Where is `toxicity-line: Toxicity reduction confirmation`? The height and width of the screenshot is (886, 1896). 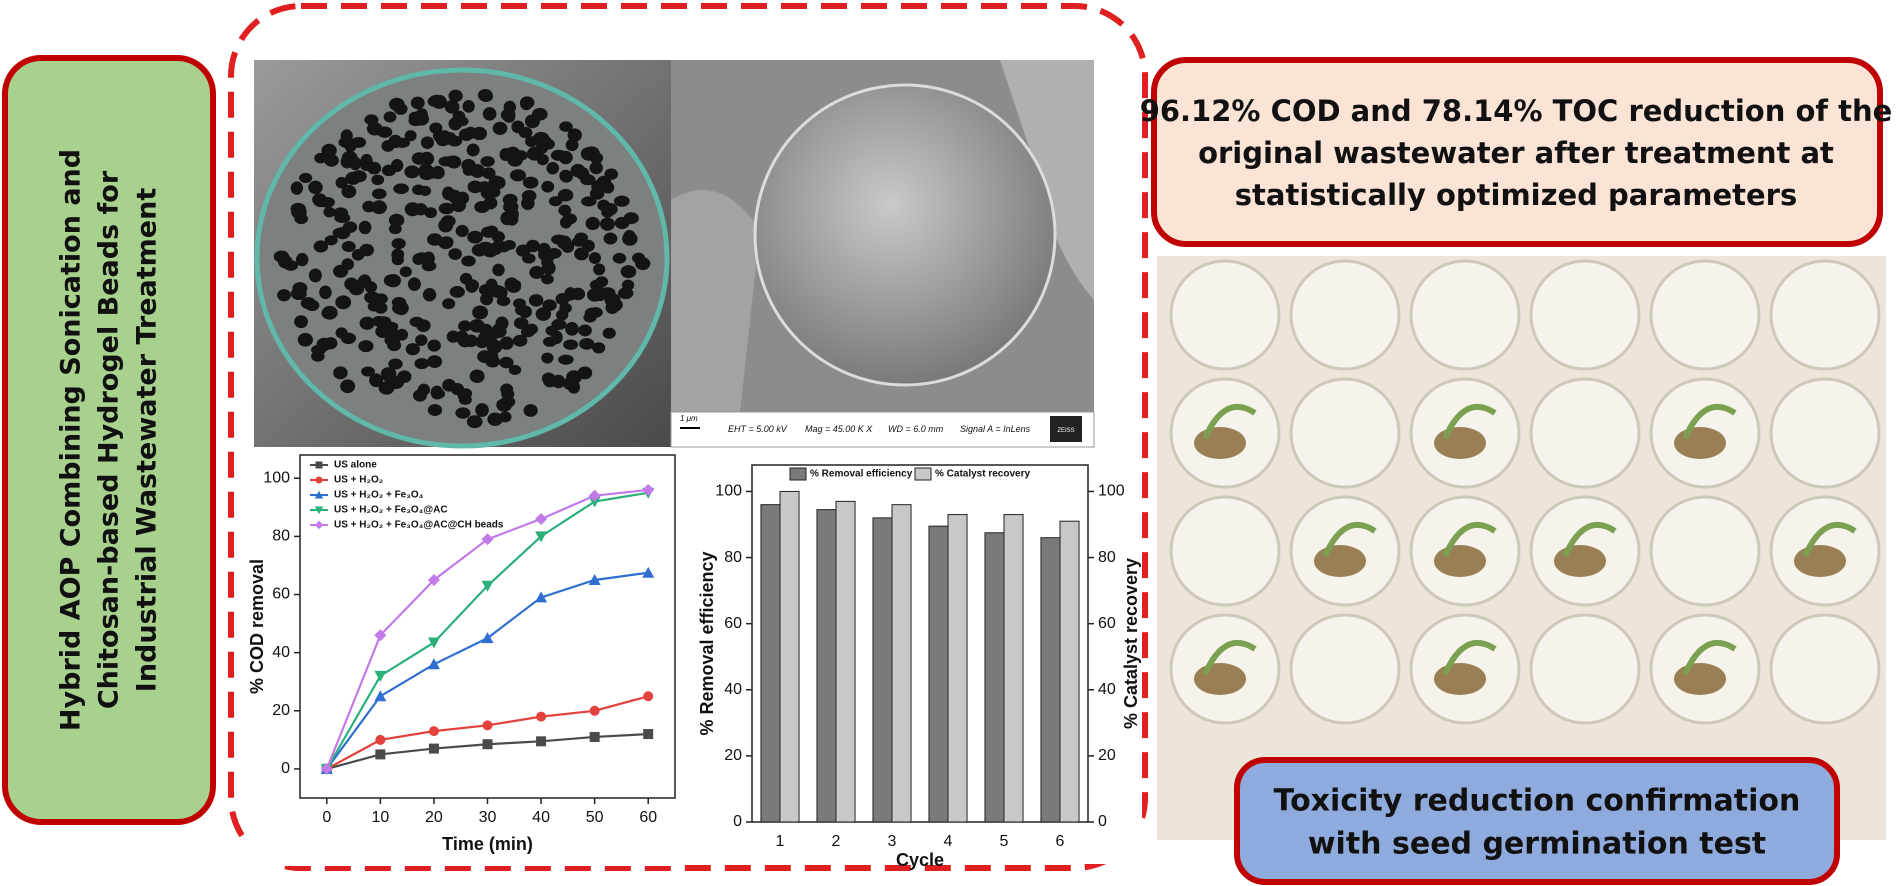
toxicity-line: Toxicity reduction confirmation is located at coordinates (1537, 801).